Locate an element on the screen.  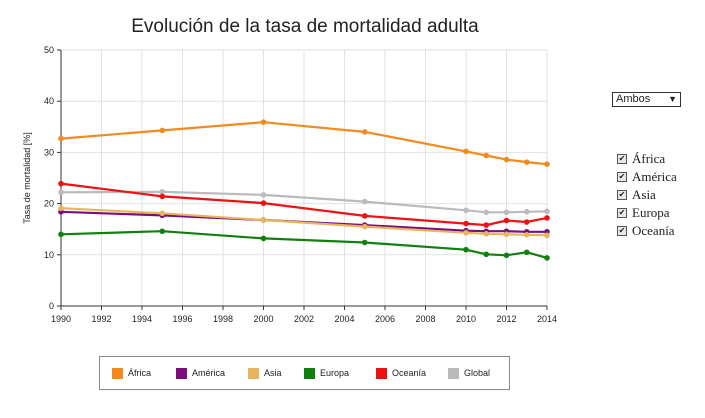
x-tick-label: 2004 is located at coordinates (344, 319).